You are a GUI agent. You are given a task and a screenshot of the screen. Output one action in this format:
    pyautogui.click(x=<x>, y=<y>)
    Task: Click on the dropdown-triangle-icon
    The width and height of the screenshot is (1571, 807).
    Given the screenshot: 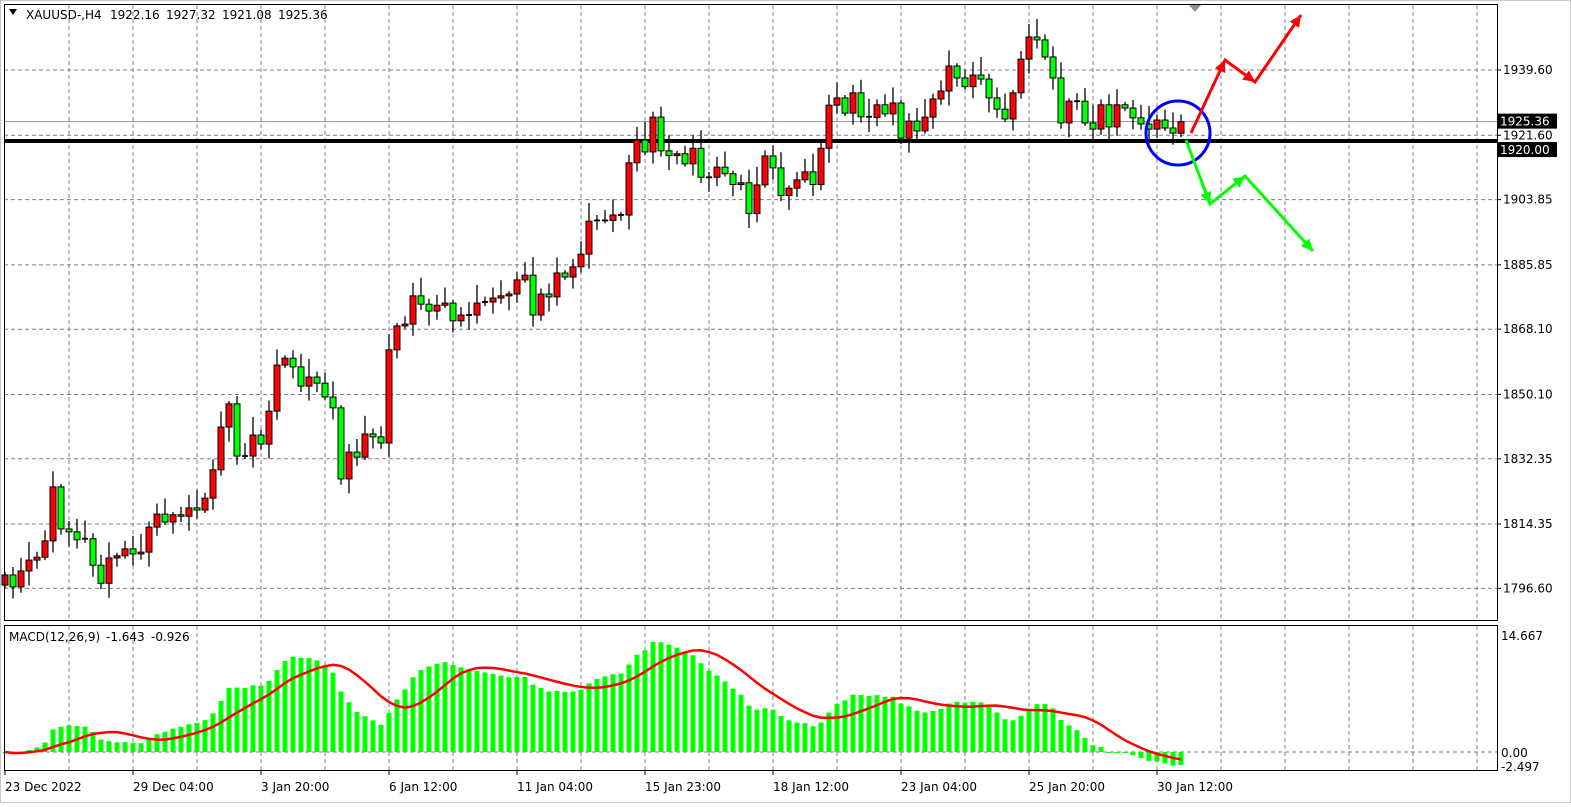 What is the action you would take?
    pyautogui.click(x=13, y=12)
    